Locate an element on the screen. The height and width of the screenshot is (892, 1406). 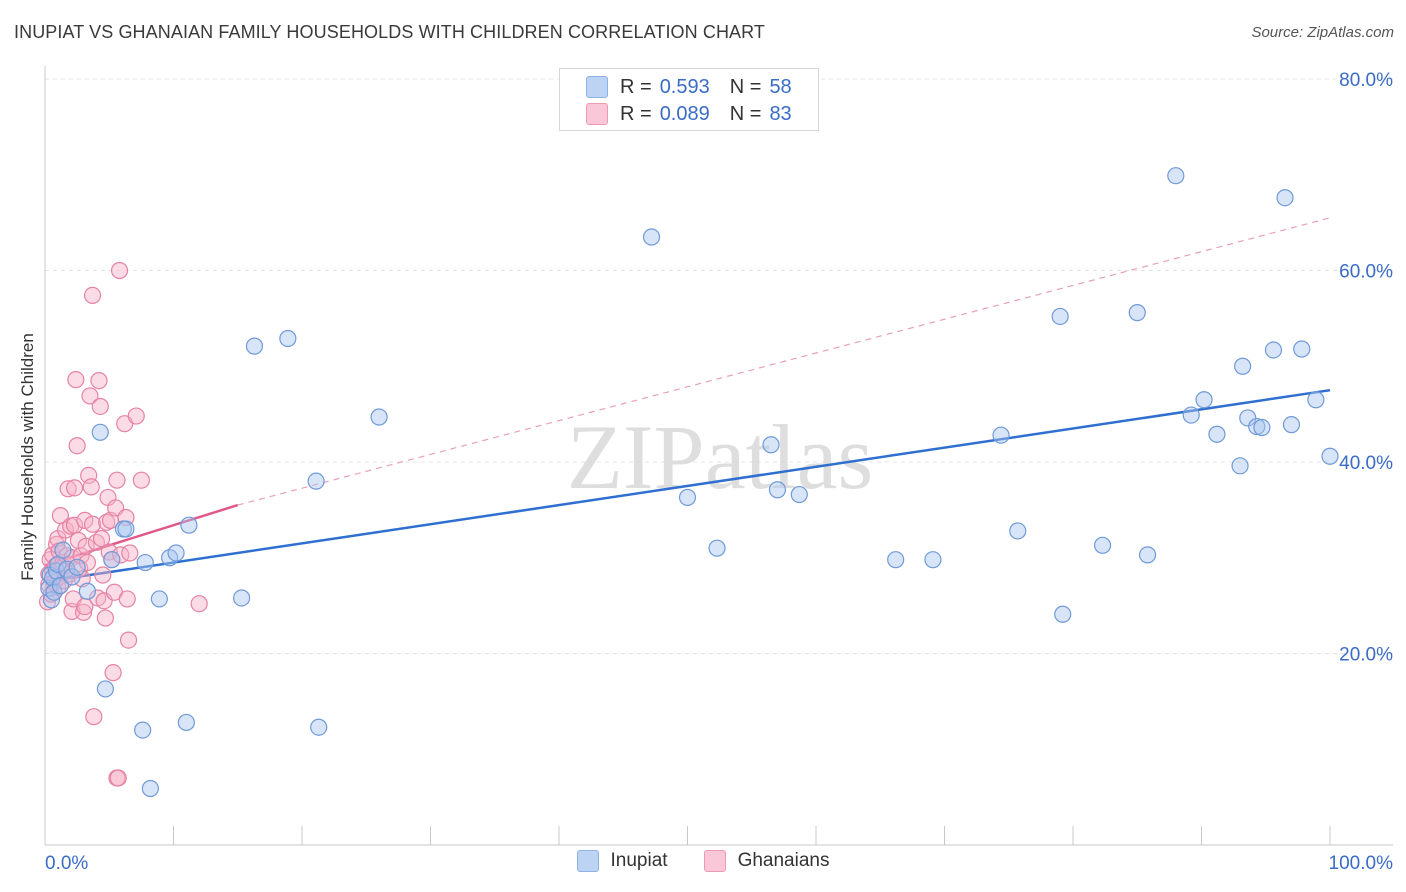
watermark: ZIPatlas is located at coordinates (720, 457).